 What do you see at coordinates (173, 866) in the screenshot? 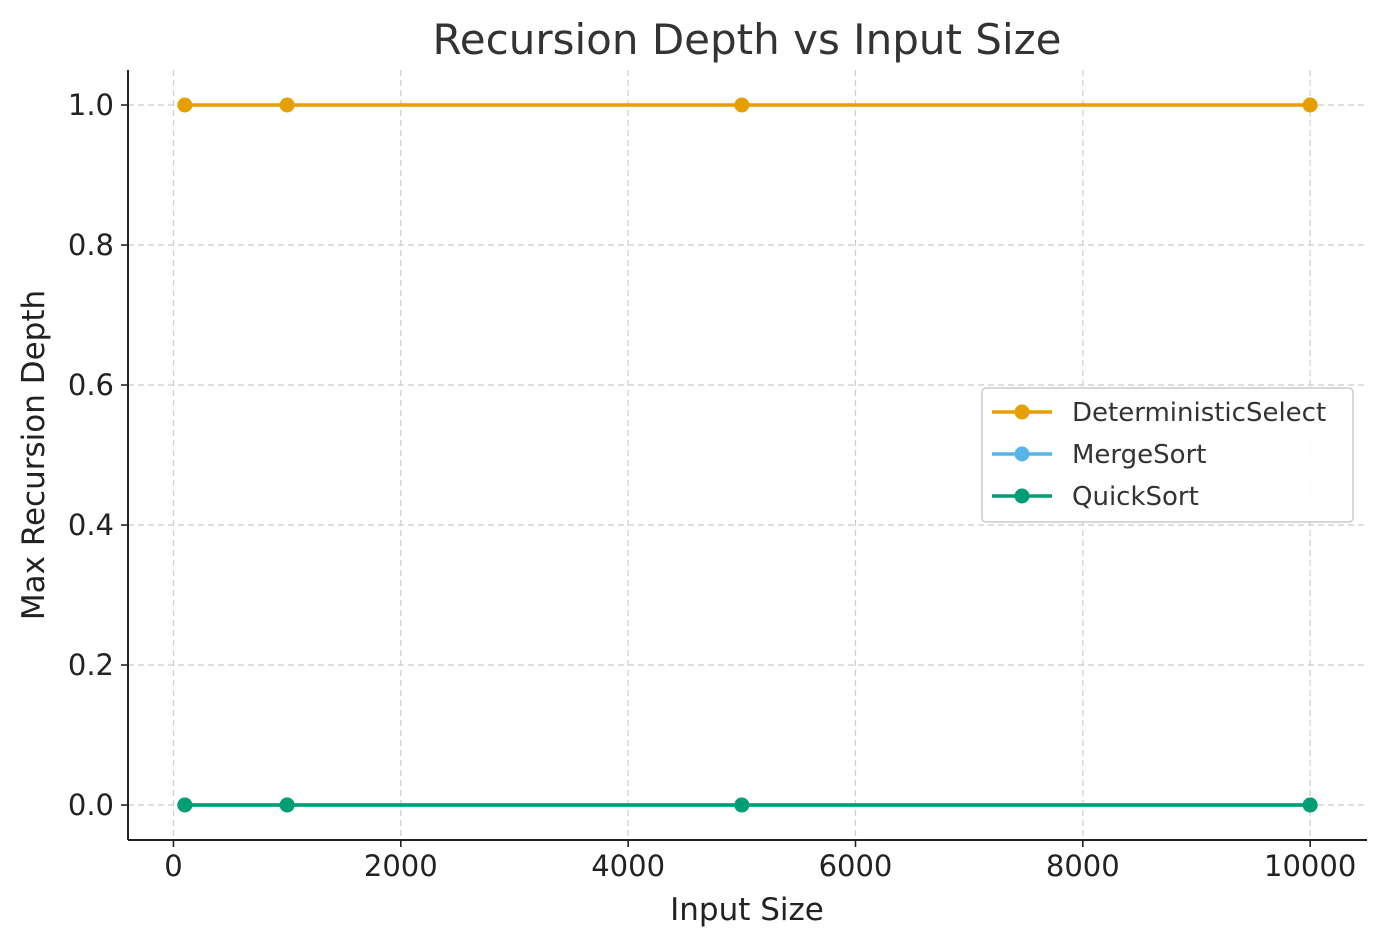
I see `x-tick-label: 0` at bounding box center [173, 866].